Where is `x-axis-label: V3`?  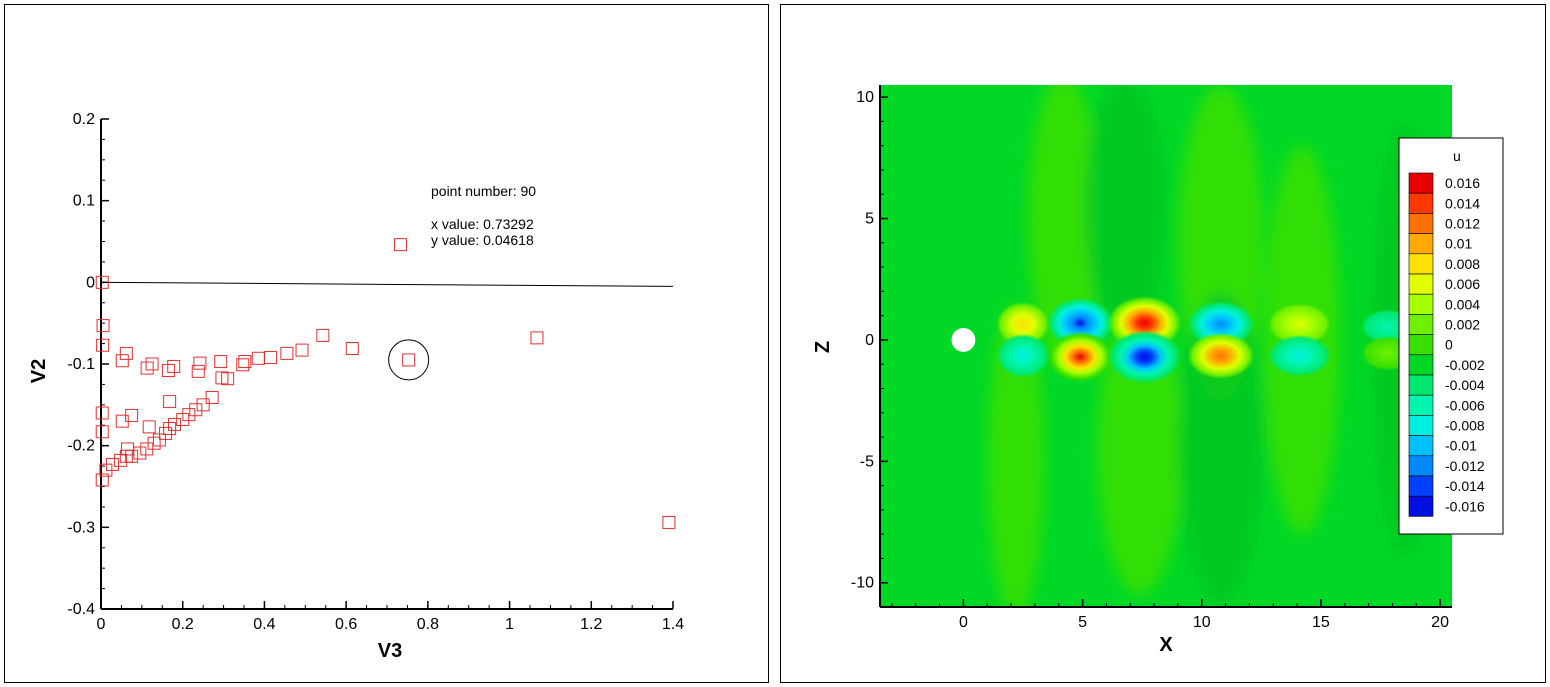 x-axis-label: V3 is located at coordinates (390, 651).